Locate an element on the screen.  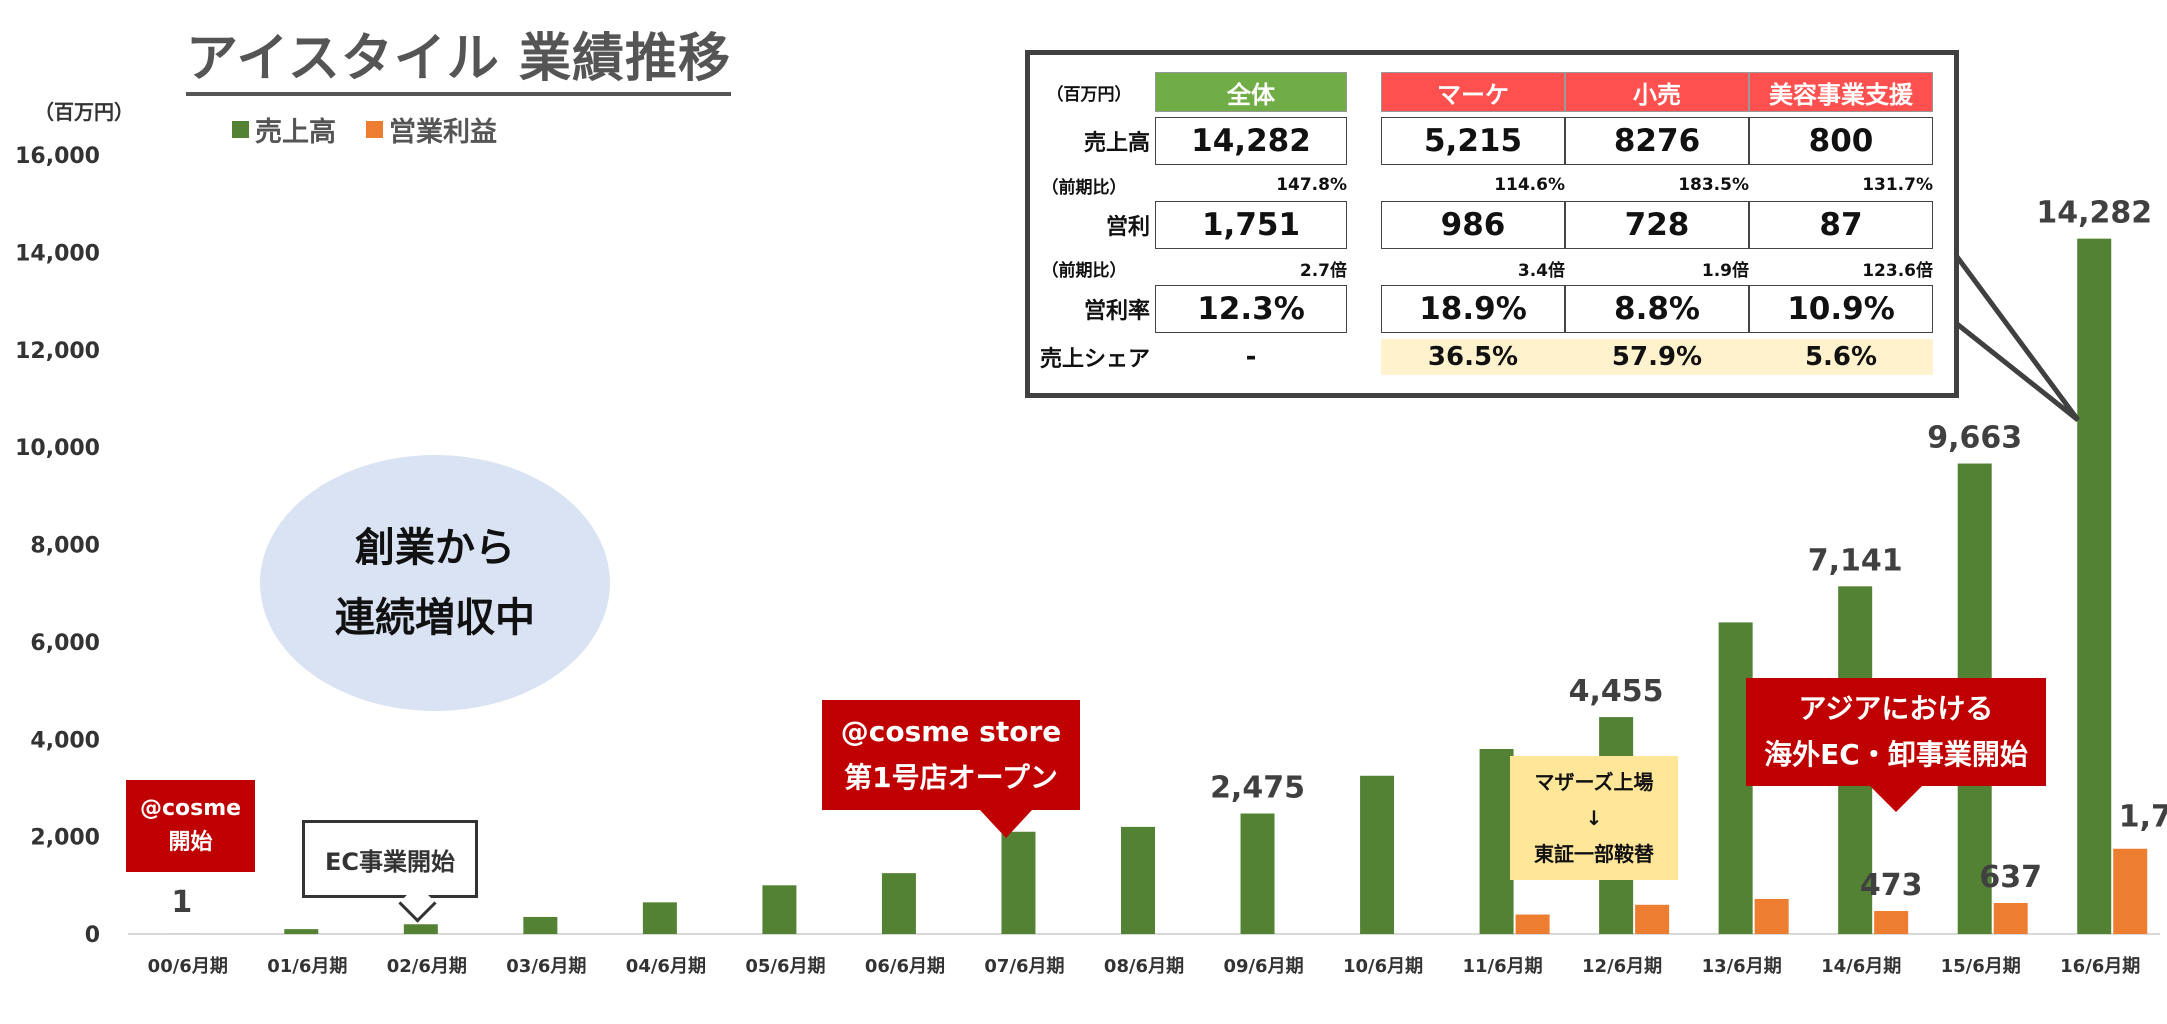
row-label-sales-yoy: （前期比） is located at coordinates (1084, 187).